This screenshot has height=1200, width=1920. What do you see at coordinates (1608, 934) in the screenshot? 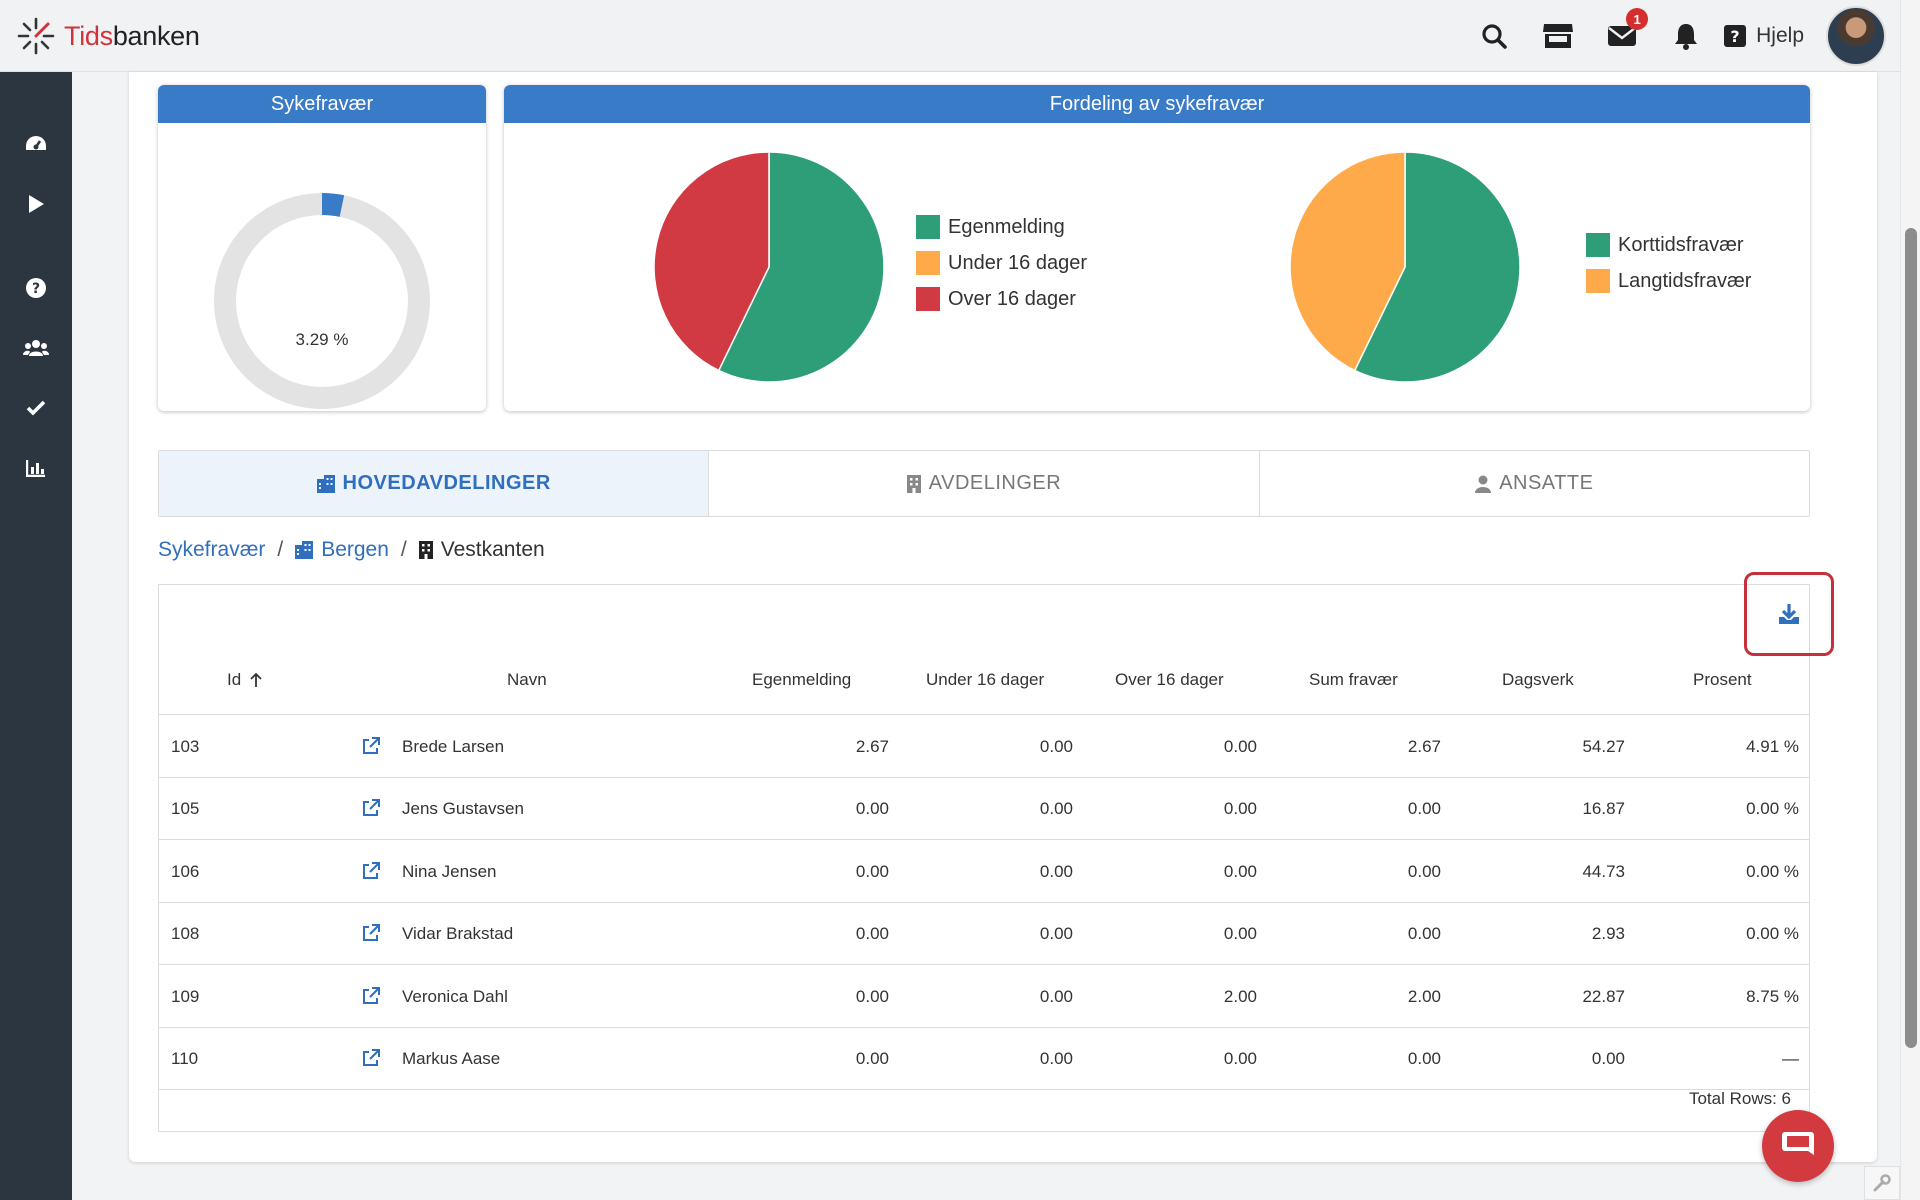
I see `cell-dagsverk: 2.93` at bounding box center [1608, 934].